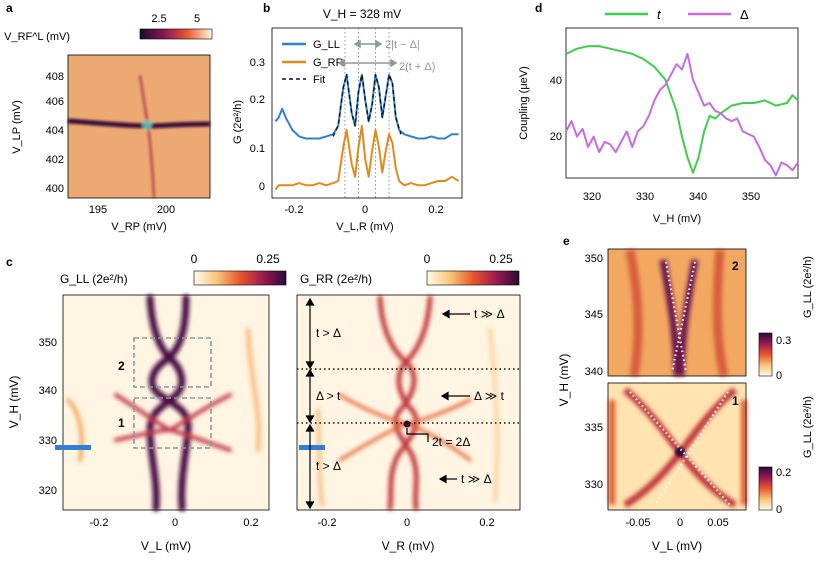 Image resolution: width=831 pixels, height=566 pixels. Describe the element at coordinates (735, 266) in the screenshot. I see `panel-e-top-badge: 2` at that location.